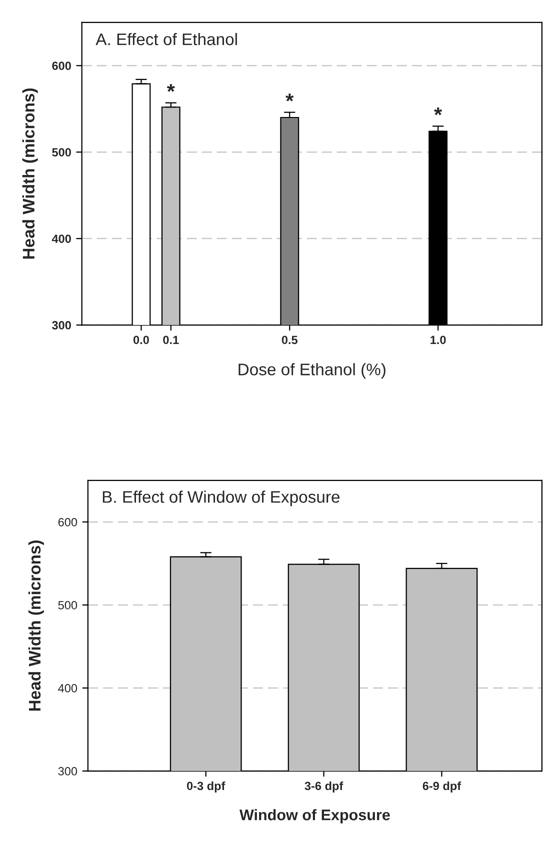 Image resolution: width=553 pixels, height=861 pixels. I want to click on x-axis-title: Window of Exposure, so click(314, 816).